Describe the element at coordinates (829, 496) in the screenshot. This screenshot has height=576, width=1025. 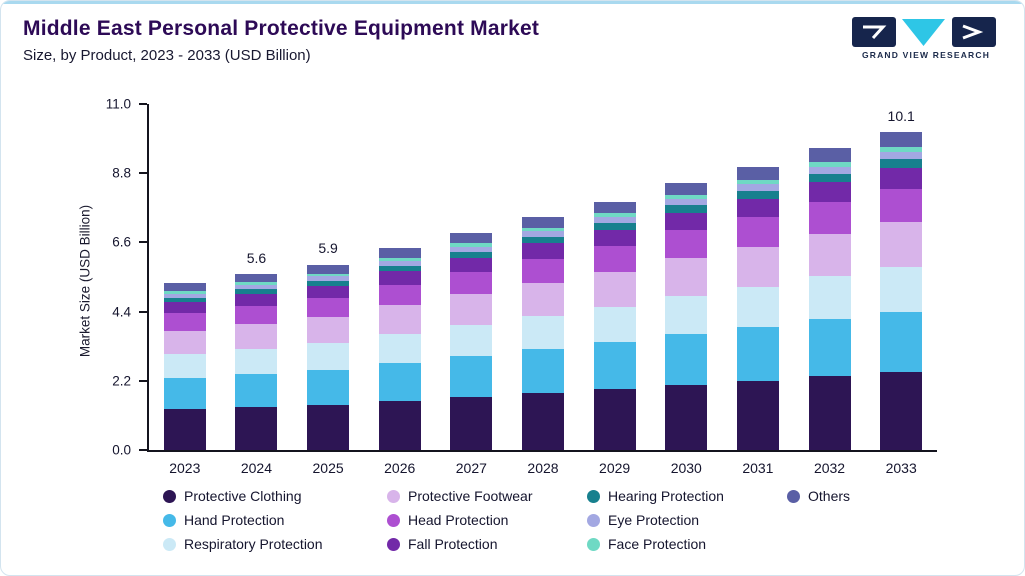
I see `legend-label: Others` at that location.